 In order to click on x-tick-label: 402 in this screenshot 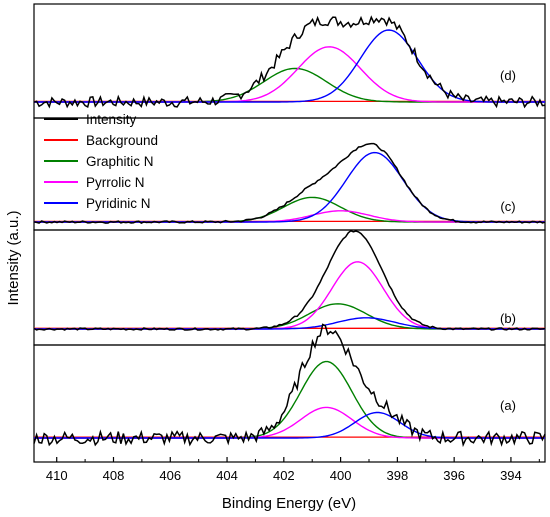, I will do `click(284, 475)`.